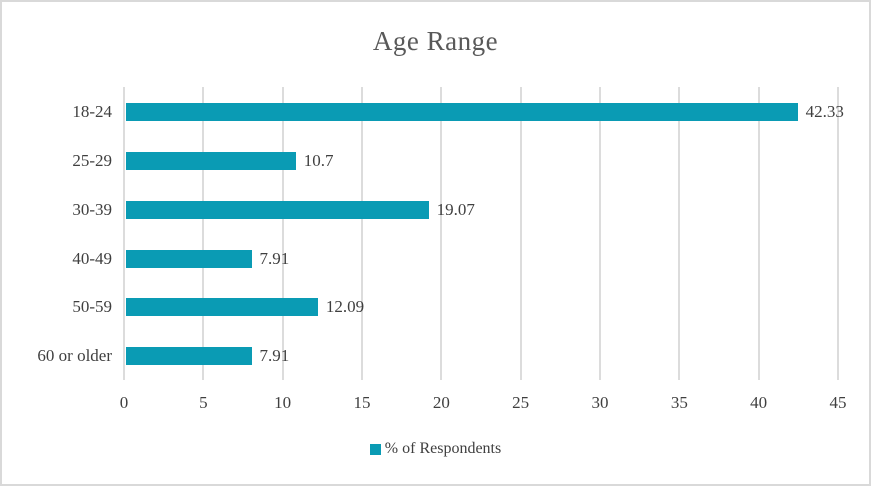 Image resolution: width=871 pixels, height=486 pixels. Describe the element at coordinates (481, 306) in the screenshot. I see `bar-row: 12.09` at that location.